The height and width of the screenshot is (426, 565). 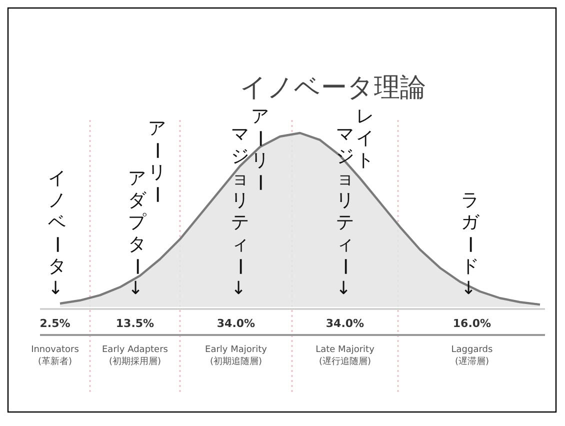 I want to click on text: Early Majority (初期追随層), so click(x=236, y=356).